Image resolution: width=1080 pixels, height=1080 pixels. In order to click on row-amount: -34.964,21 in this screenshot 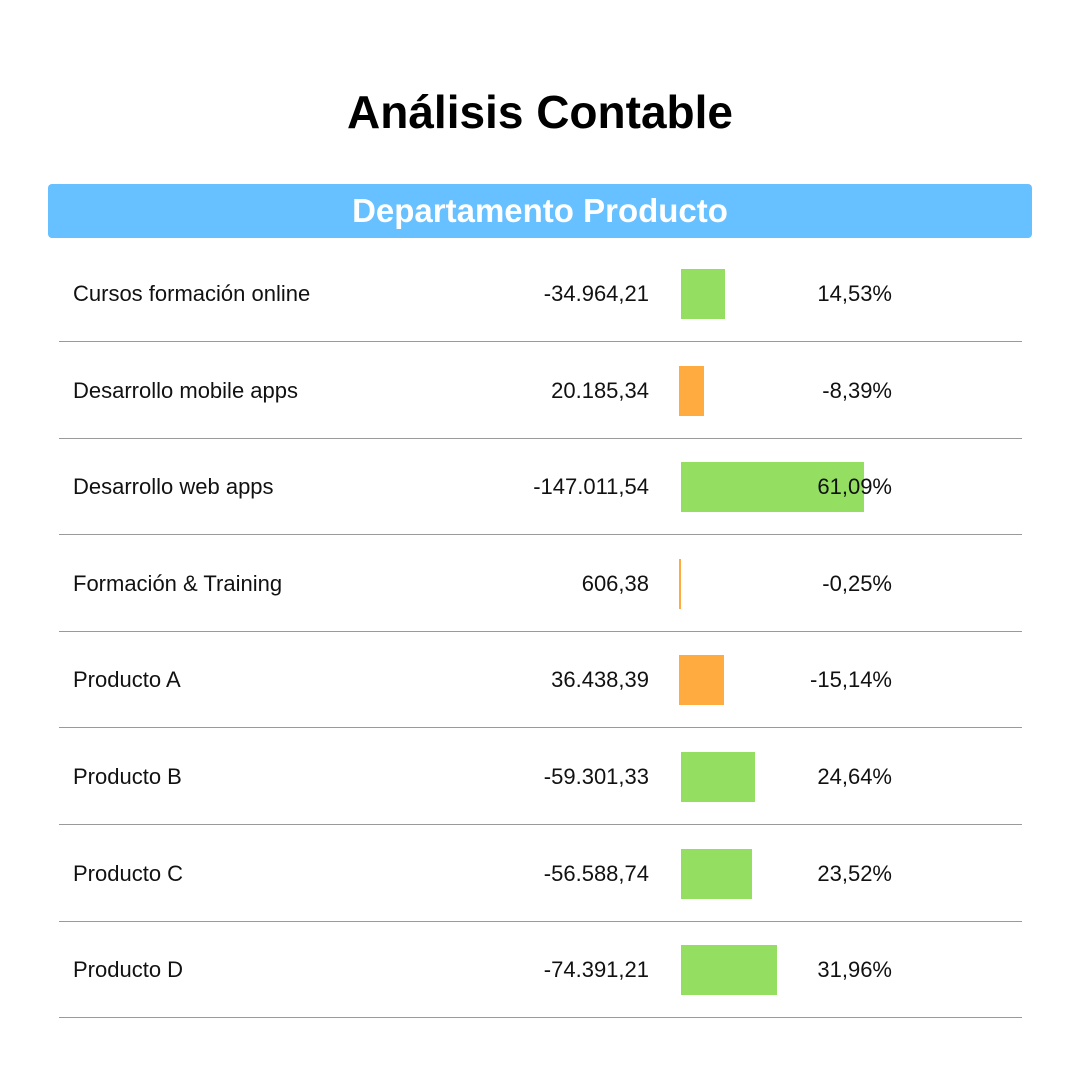, I will do `click(596, 293)`.